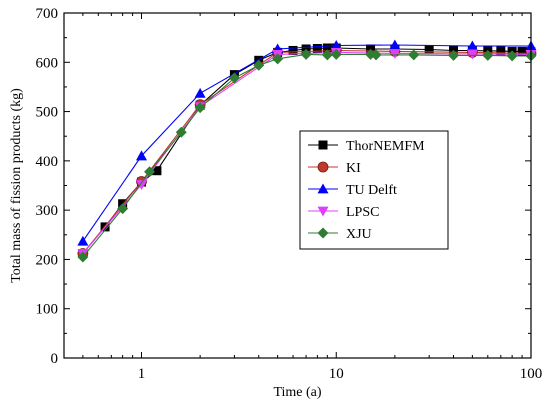 The height and width of the screenshot is (408, 550). What do you see at coordinates (359, 234) in the screenshot?
I see `legend-label: XJU` at bounding box center [359, 234].